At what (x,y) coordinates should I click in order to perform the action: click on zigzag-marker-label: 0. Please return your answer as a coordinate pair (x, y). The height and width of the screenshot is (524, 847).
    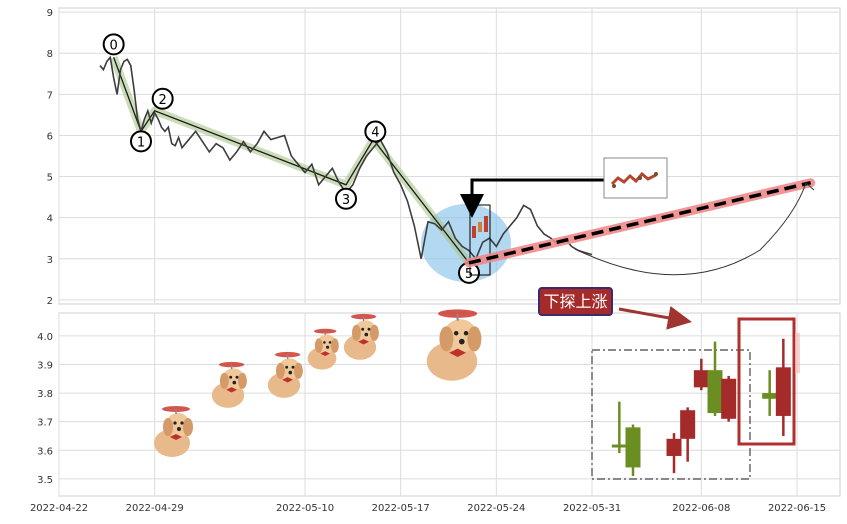
    Looking at the image, I should click on (114, 45).